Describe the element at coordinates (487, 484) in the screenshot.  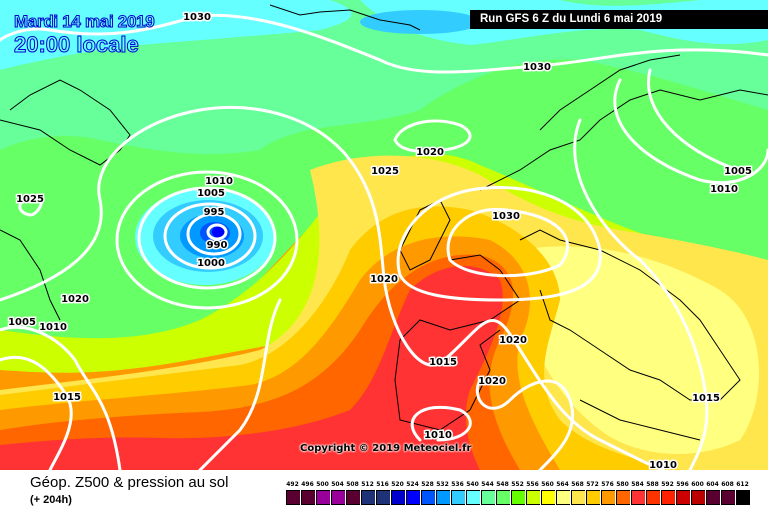
I see `legend-value: 544` at that location.